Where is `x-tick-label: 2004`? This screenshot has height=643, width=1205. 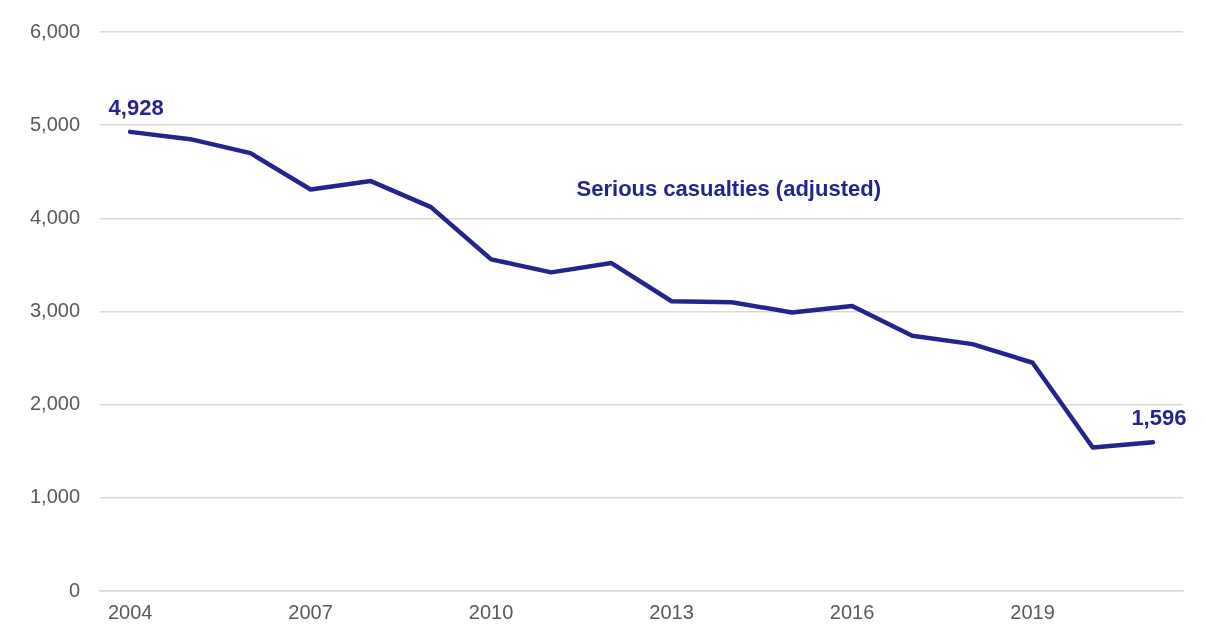
x-tick-label: 2004 is located at coordinates (130, 611).